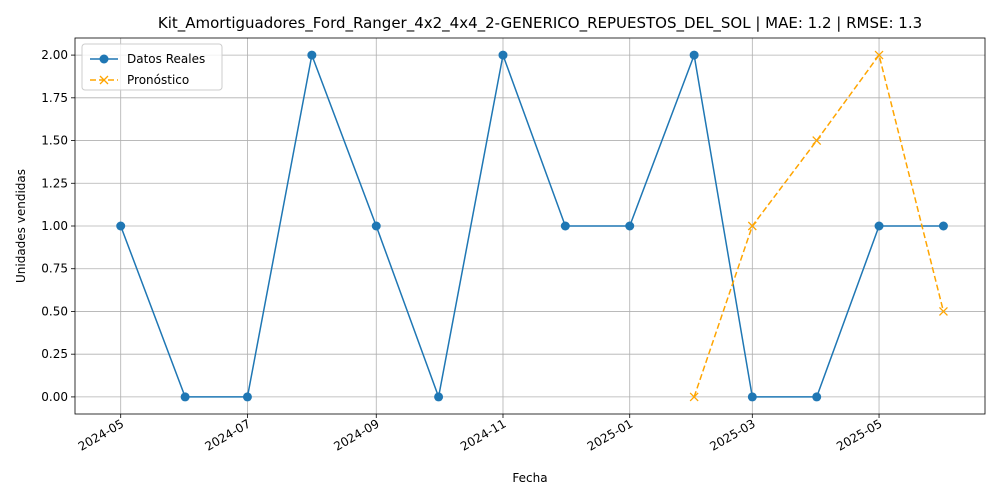 This screenshot has width=1000, height=500. I want to click on y-tick-label: 1.75, so click(54, 98).